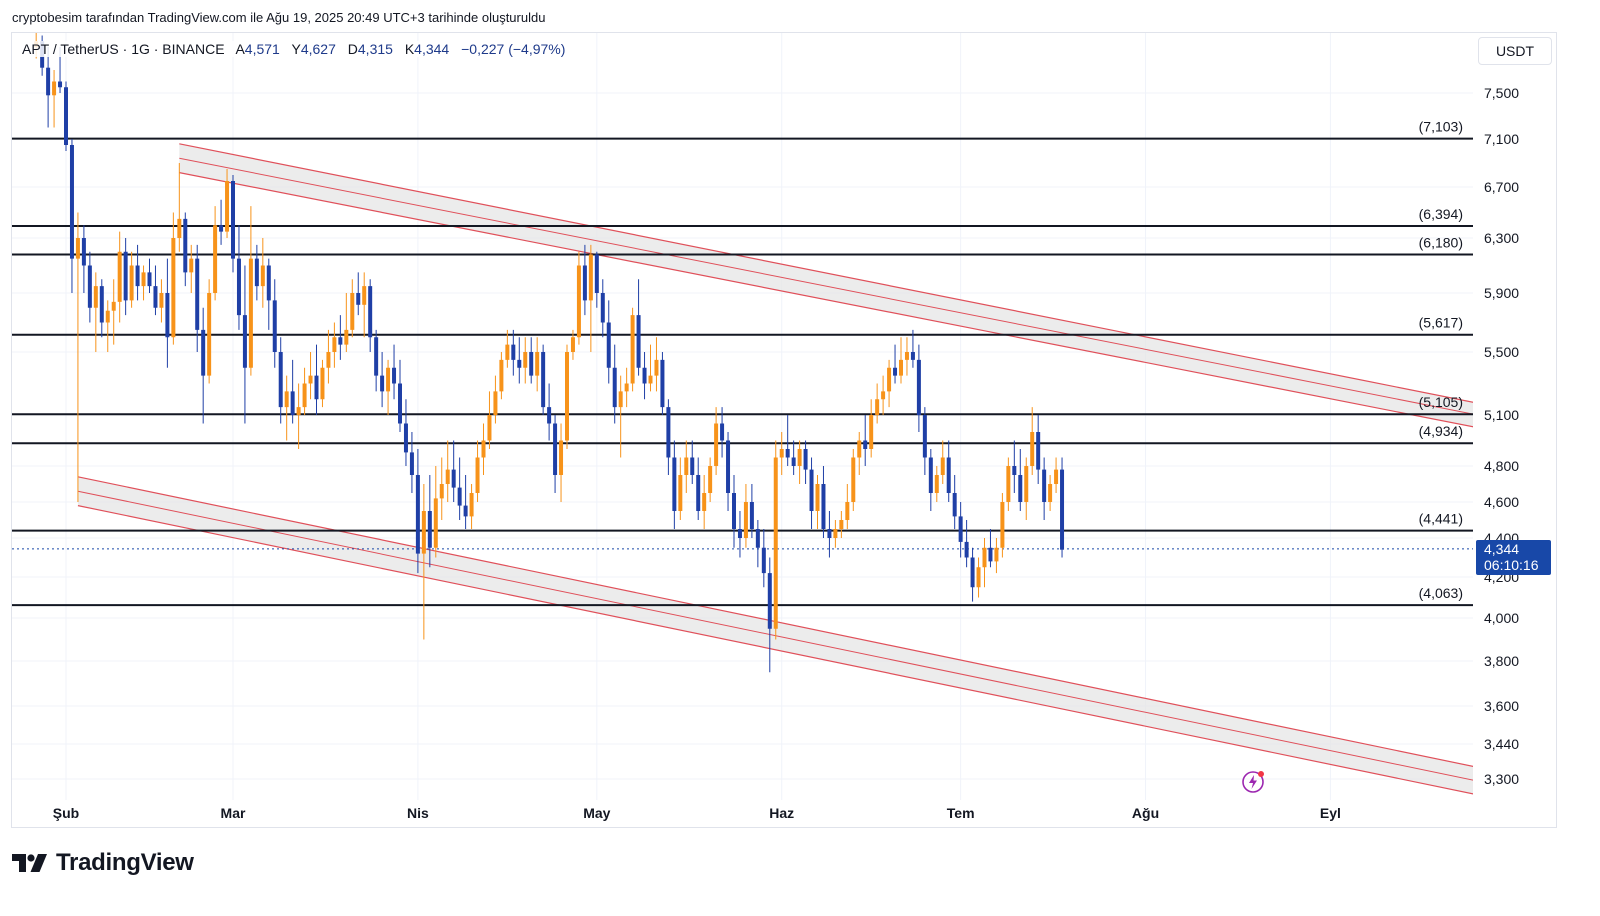  I want to click on y-tick-label: 3,300, so click(1501, 779).